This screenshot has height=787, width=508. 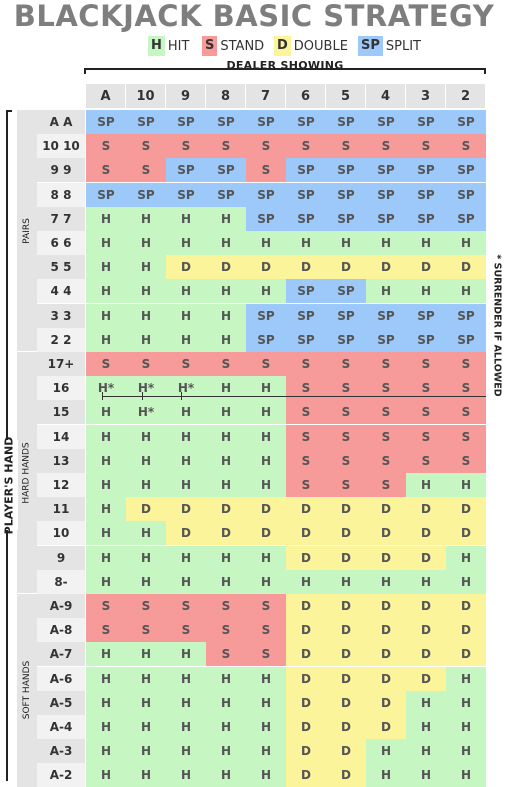 What do you see at coordinates (61, 630) in the screenshot?
I see `player-hand-label: A-8` at bounding box center [61, 630].